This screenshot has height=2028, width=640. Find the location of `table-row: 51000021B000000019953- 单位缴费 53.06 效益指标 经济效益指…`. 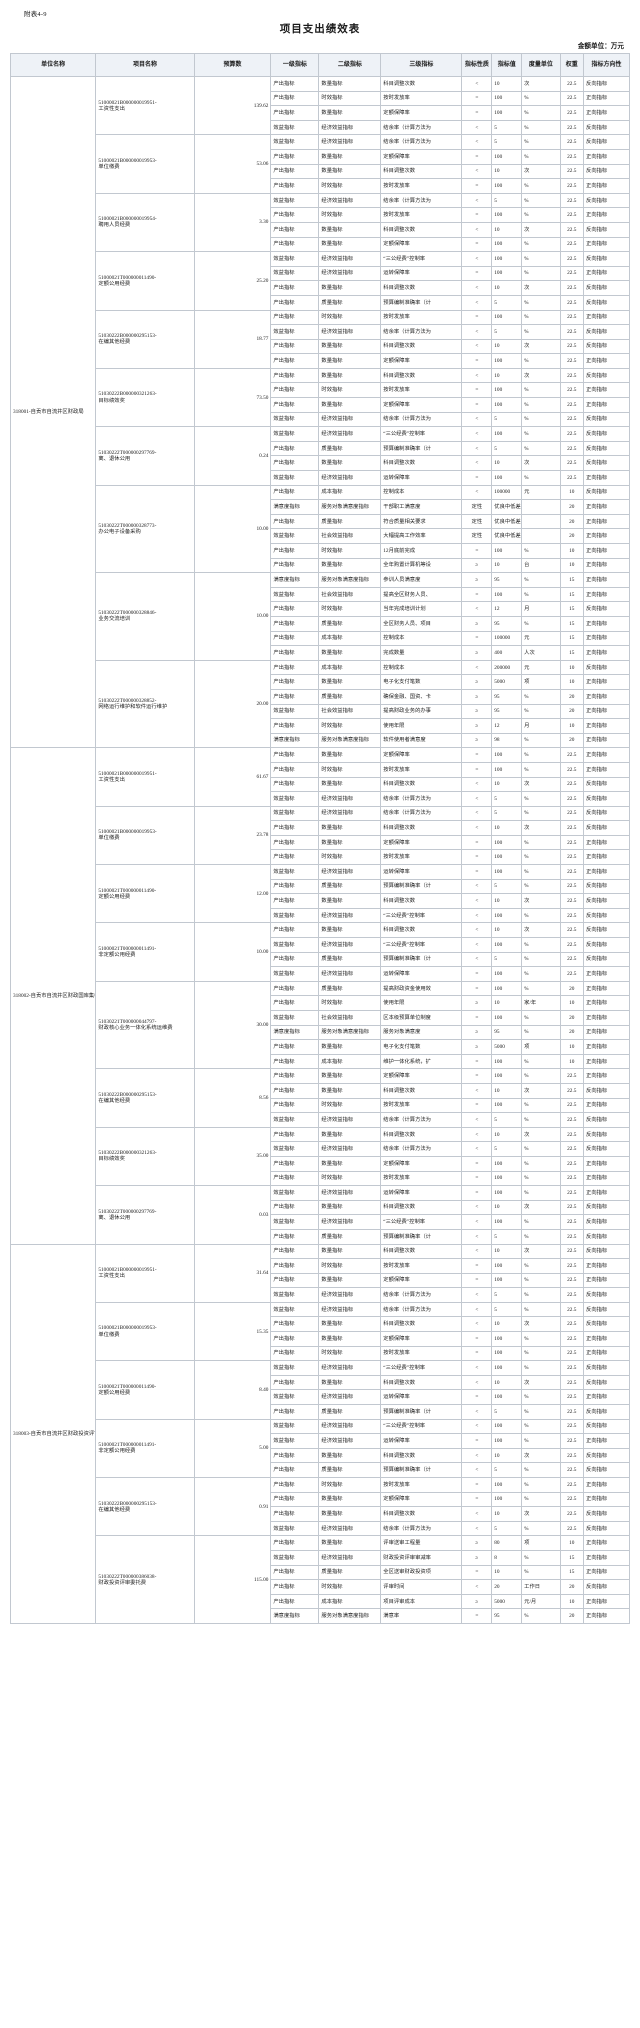

table-row: 51000021B000000019953- 单位缴费 53.06 效益指标 经济效益指… is located at coordinates (320, 164).